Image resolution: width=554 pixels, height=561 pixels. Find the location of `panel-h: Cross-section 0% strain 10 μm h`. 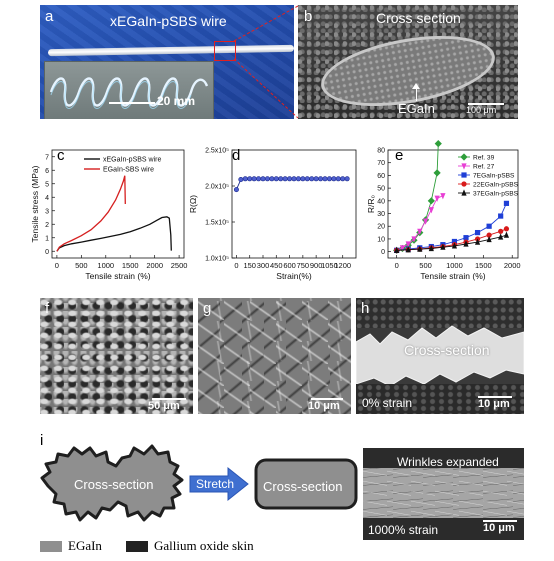

panel-h: Cross-section 0% strain 10 μm h is located at coordinates (440, 356).